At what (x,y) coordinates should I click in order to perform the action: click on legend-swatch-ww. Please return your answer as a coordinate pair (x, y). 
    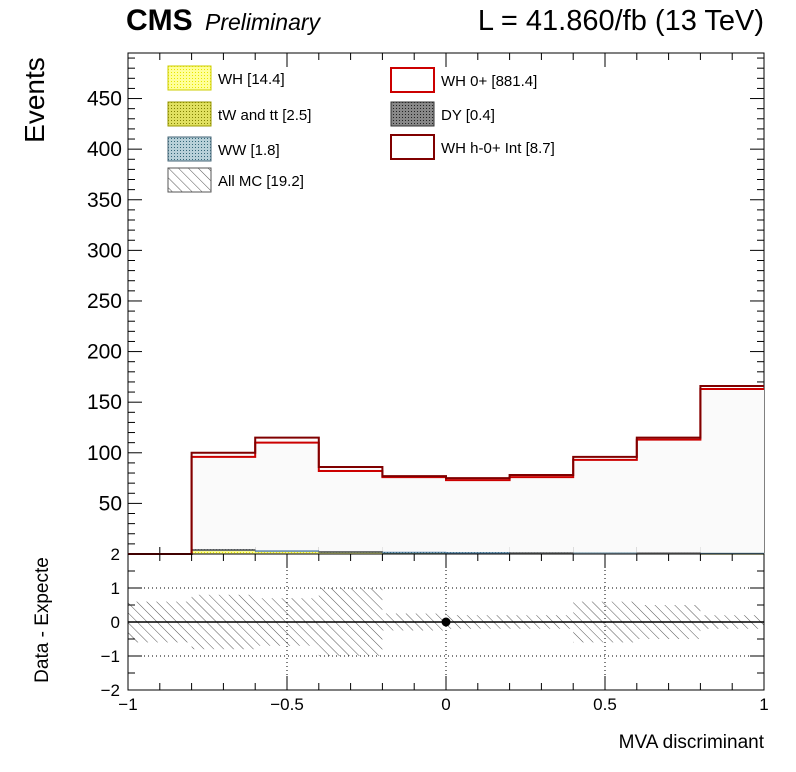
    Looking at the image, I should click on (189, 149).